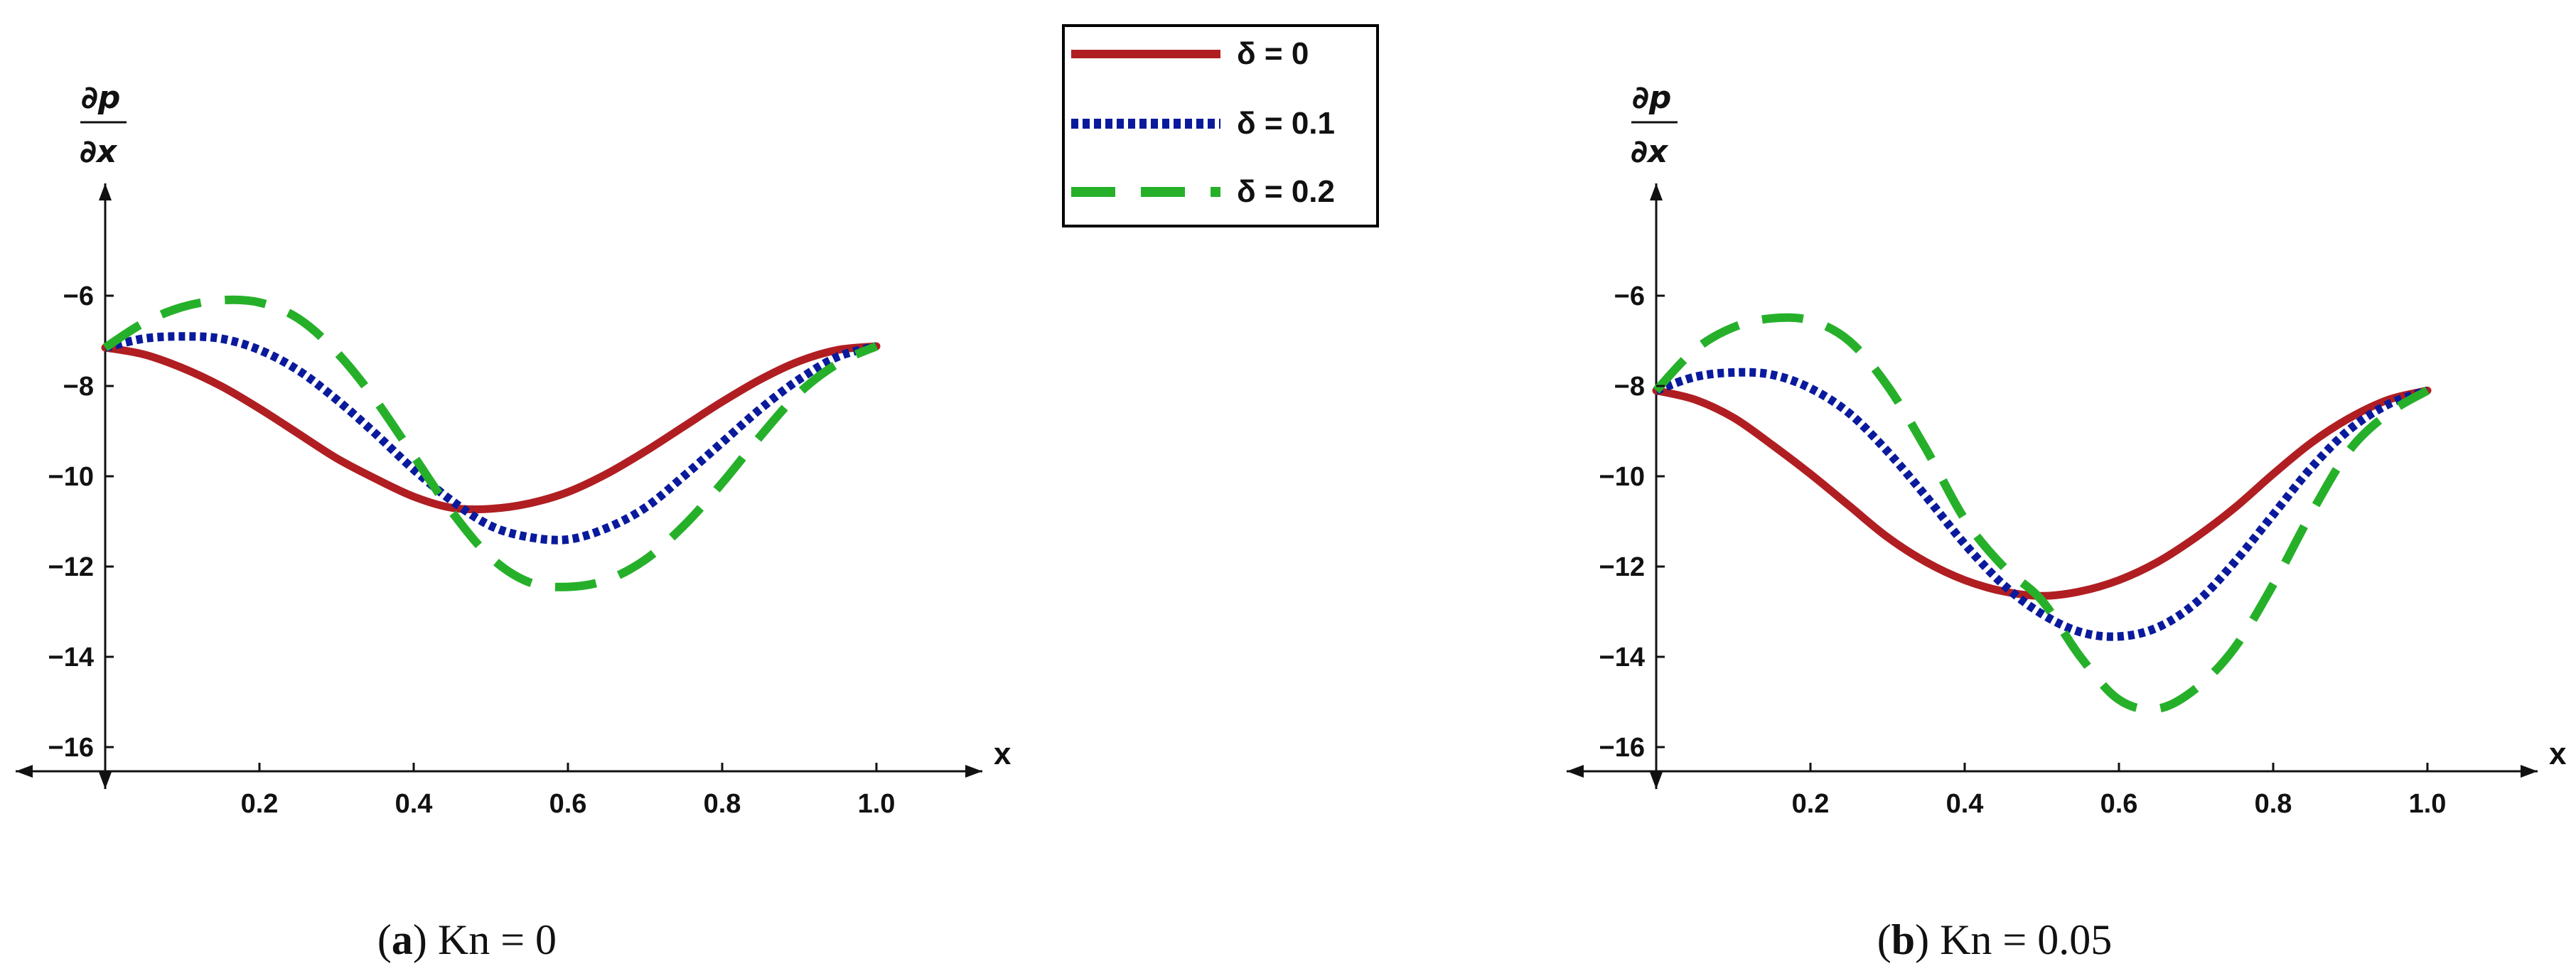 The image size is (2576, 976). I want to click on legend: δ = 0 δ = 0.1 δ = 0.2, so click(1220, 125).